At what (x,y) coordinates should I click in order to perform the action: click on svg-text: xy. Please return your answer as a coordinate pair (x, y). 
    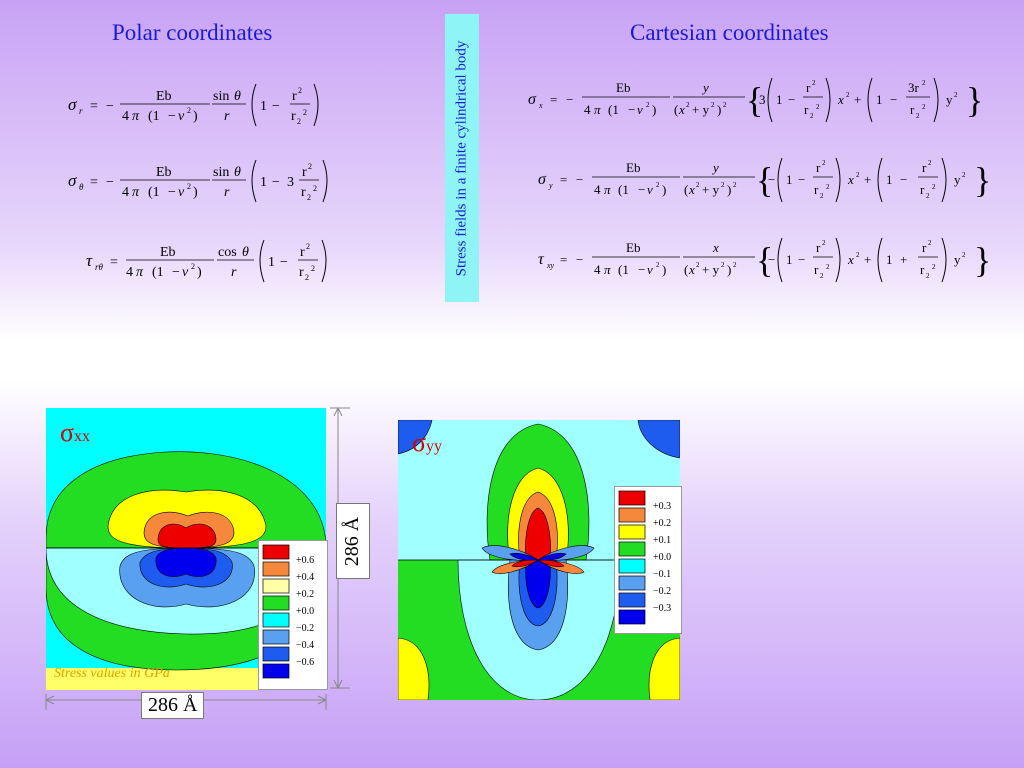
    Looking at the image, I should click on (550, 265).